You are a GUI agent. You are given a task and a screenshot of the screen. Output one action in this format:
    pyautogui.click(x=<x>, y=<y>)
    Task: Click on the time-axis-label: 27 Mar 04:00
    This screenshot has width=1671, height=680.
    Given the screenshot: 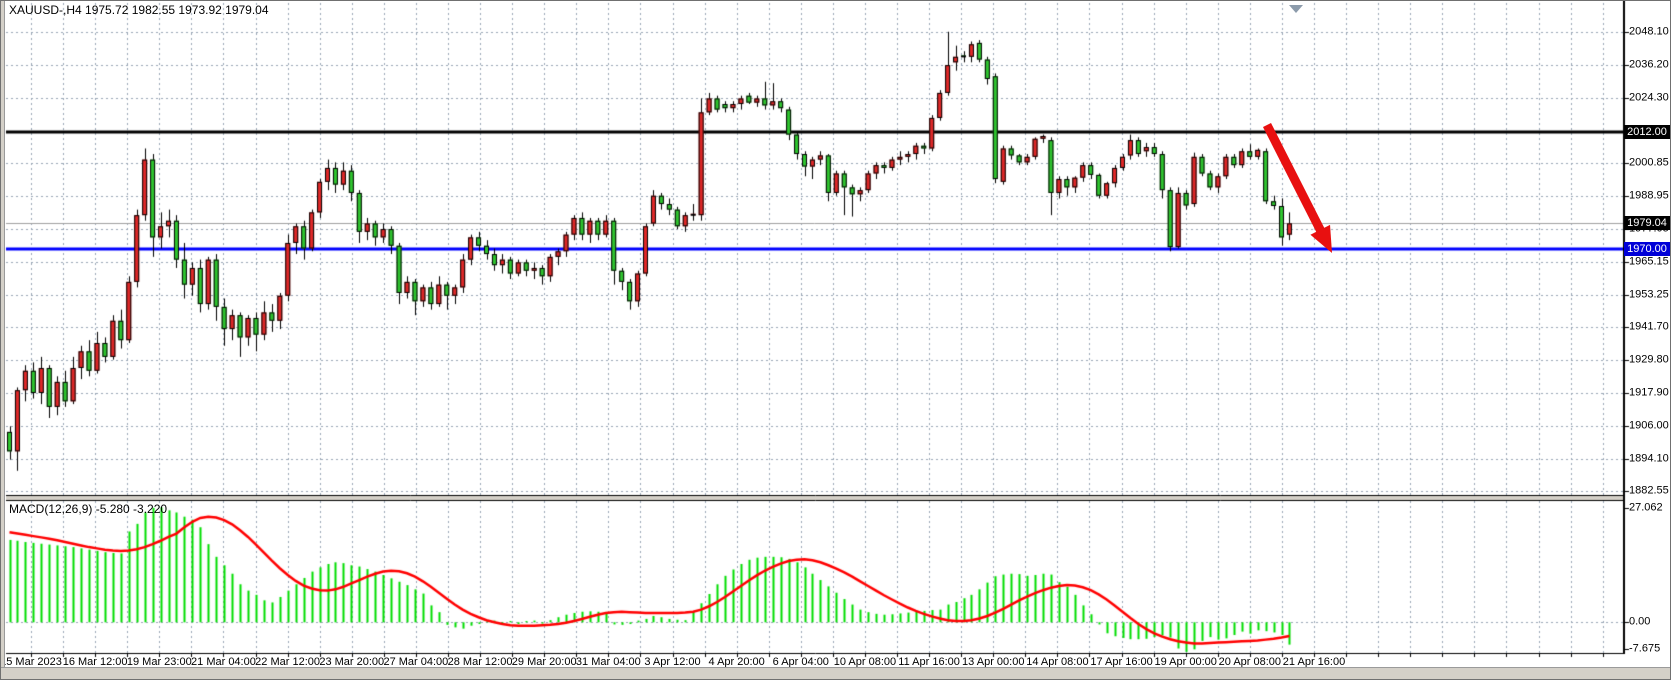 What is the action you would take?
    pyautogui.click(x=416, y=662)
    